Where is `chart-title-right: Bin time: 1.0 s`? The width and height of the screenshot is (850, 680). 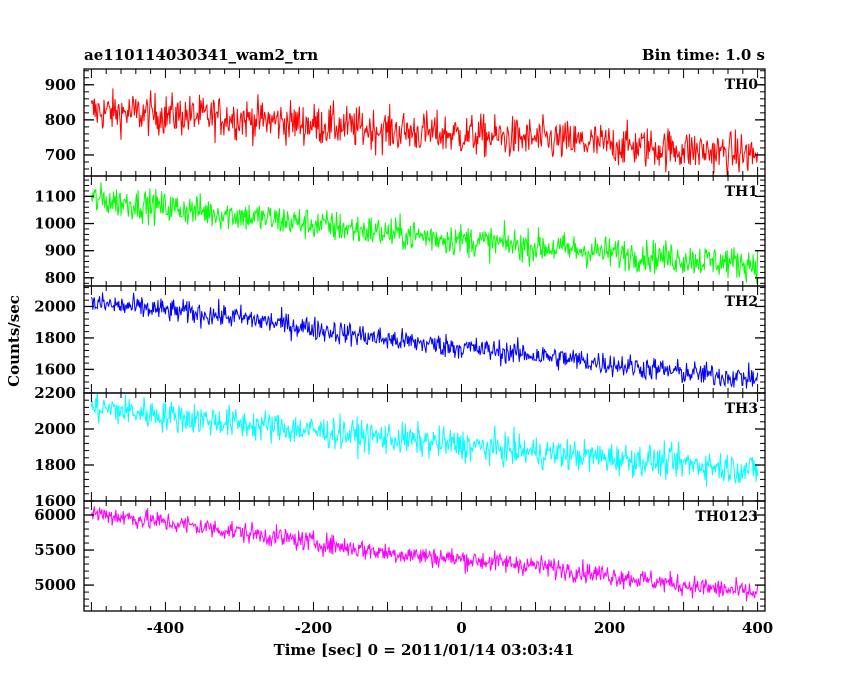
chart-title-right: Bin time: 1.0 s is located at coordinates (703, 55).